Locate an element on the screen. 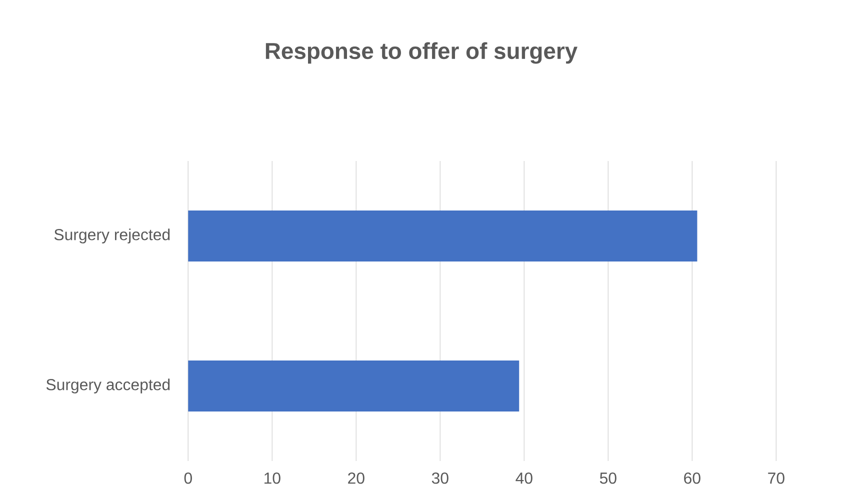  x-tick-label: 20 is located at coordinates (356, 478).